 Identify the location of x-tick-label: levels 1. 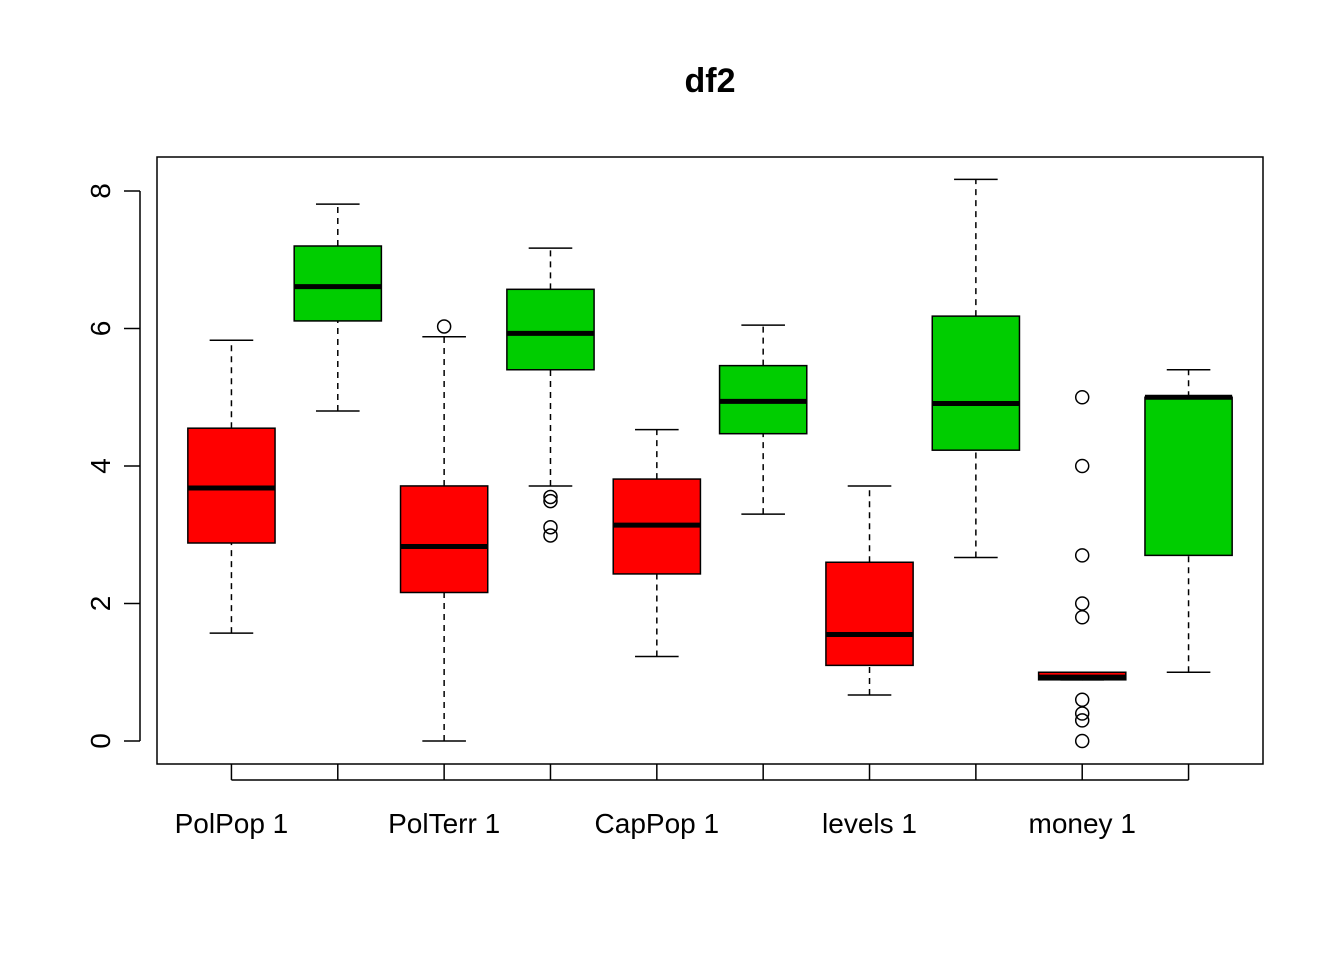
(869, 823).